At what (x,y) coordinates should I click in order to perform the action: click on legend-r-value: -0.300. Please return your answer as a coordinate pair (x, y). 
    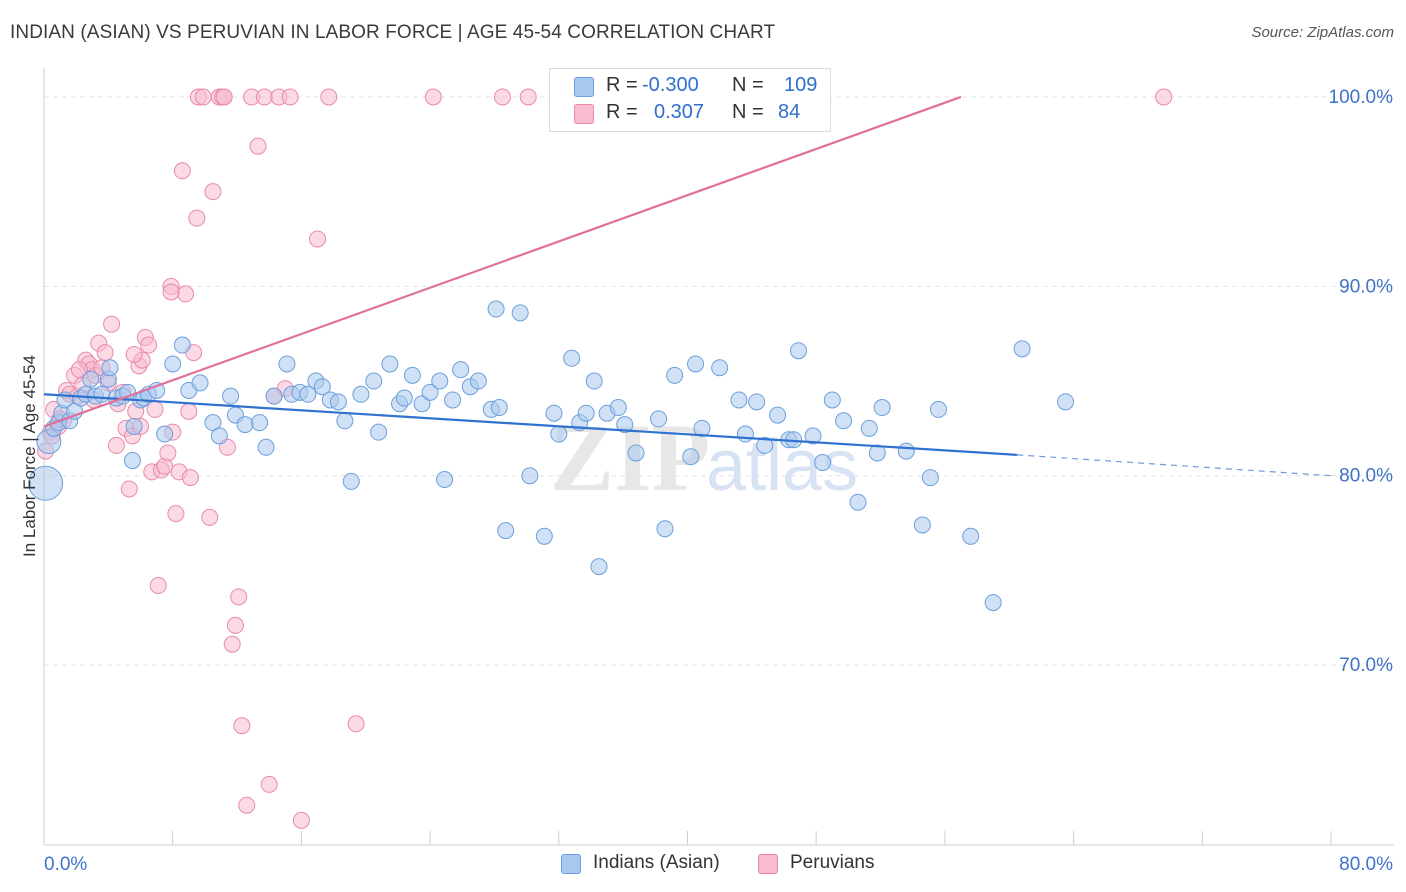
    Looking at the image, I should click on (670, 85).